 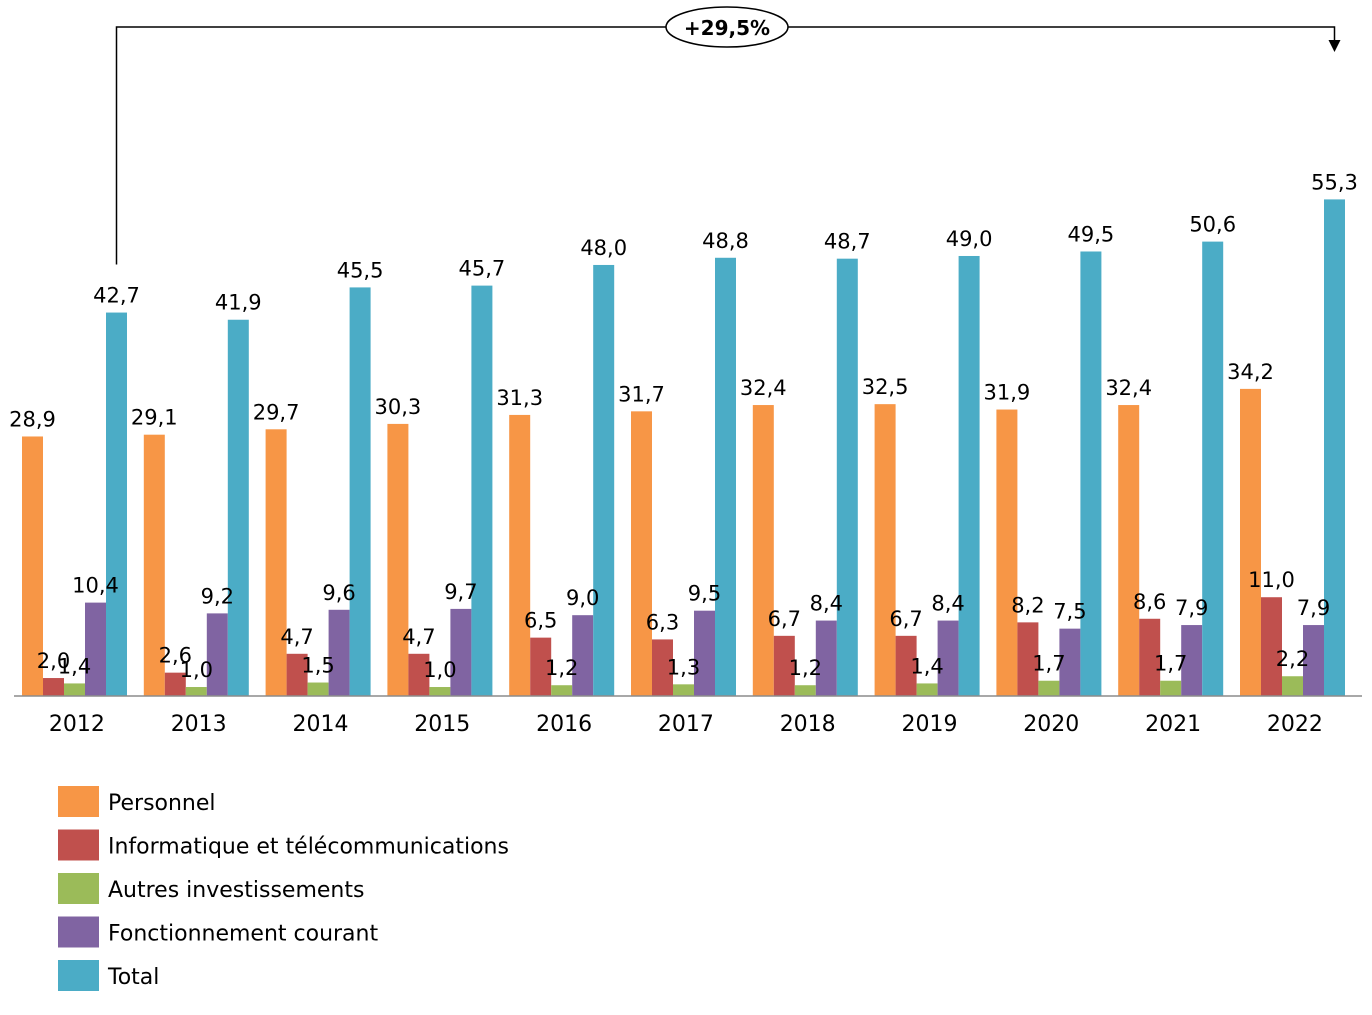 What do you see at coordinates (53, 687) in the screenshot?
I see `bar-1-2012` at bounding box center [53, 687].